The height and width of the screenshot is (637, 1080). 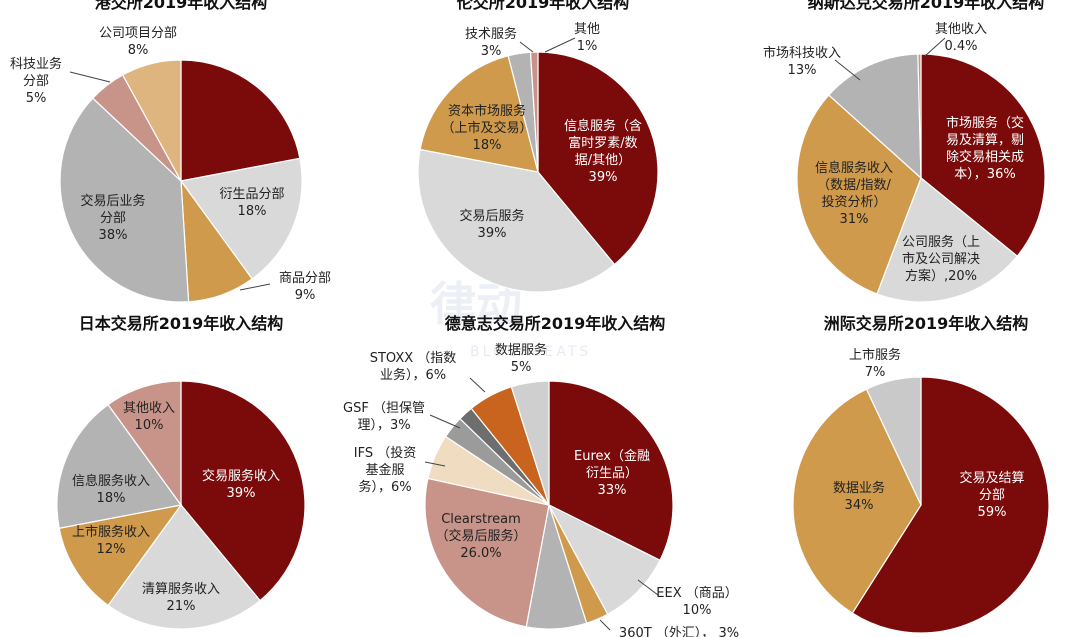 I want to click on slice-label-line: 现货分部, so click(x=300, y=74).